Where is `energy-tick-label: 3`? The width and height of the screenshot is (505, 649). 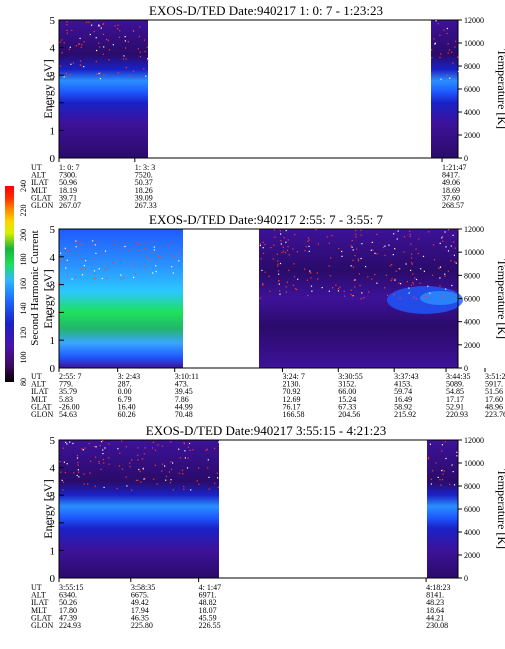
energy-tick-label: 3 is located at coordinates (53, 496).